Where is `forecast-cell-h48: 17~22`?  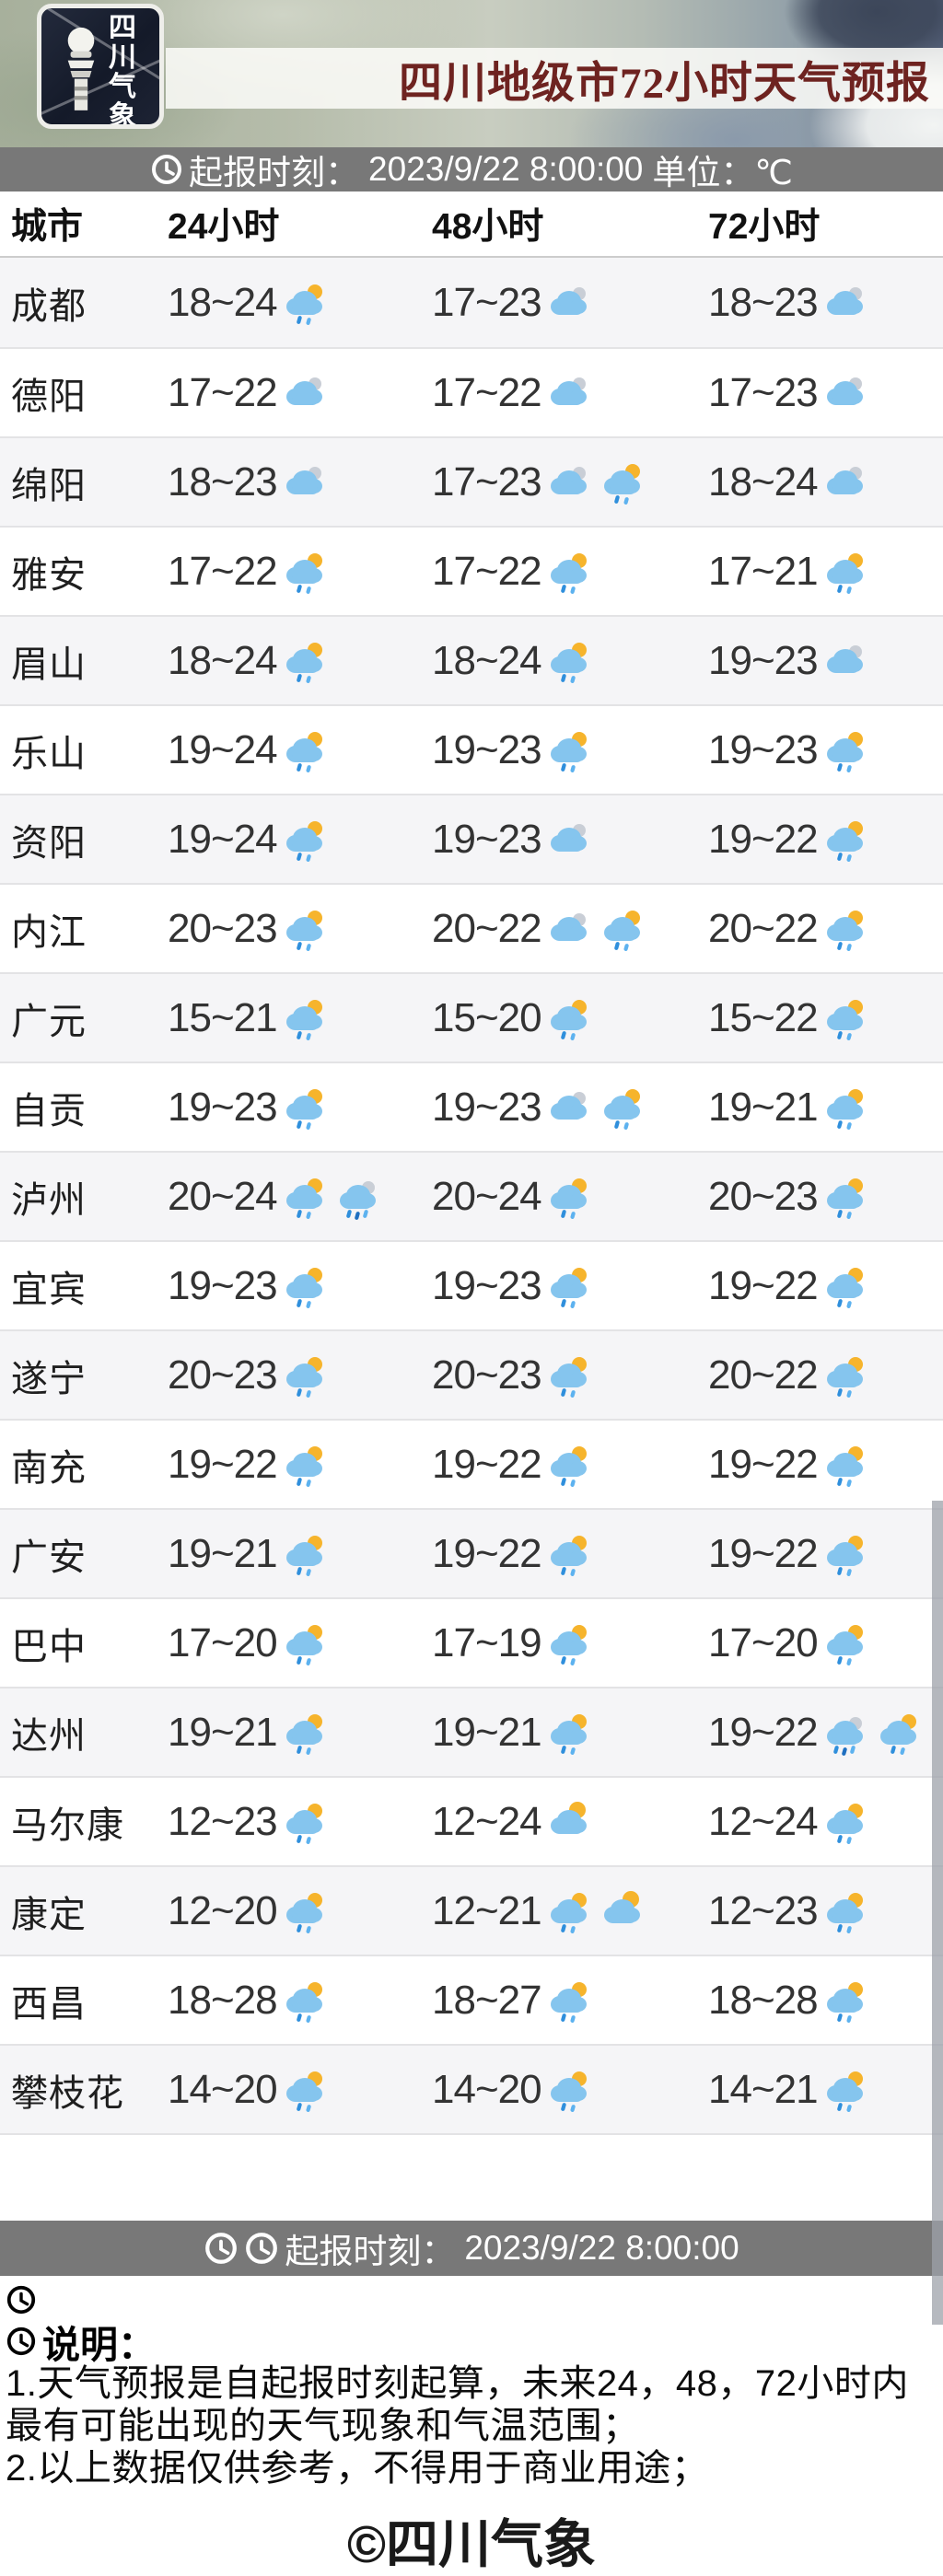 forecast-cell-h48: 17~22 is located at coordinates (570, 572).